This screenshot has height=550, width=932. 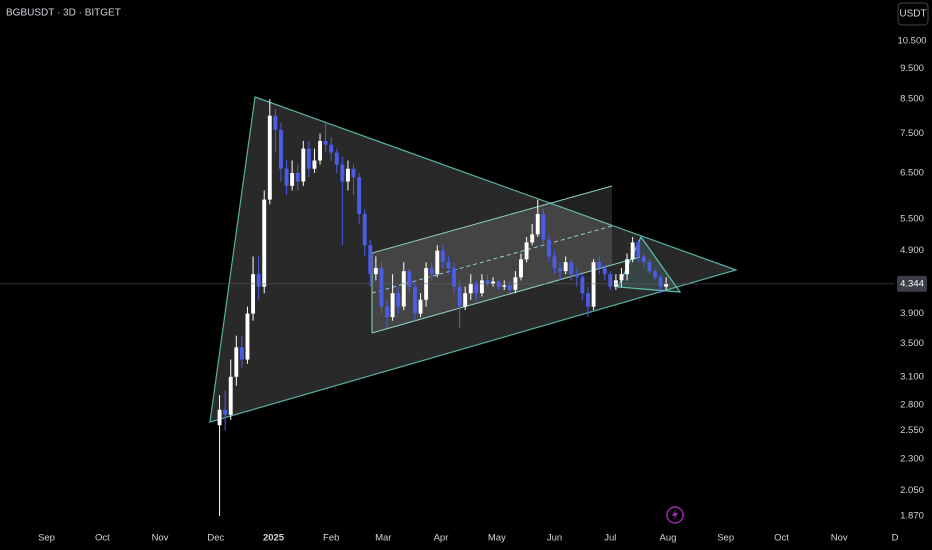 What do you see at coordinates (912, 68) in the screenshot?
I see `y-tick-label: 9.500` at bounding box center [912, 68].